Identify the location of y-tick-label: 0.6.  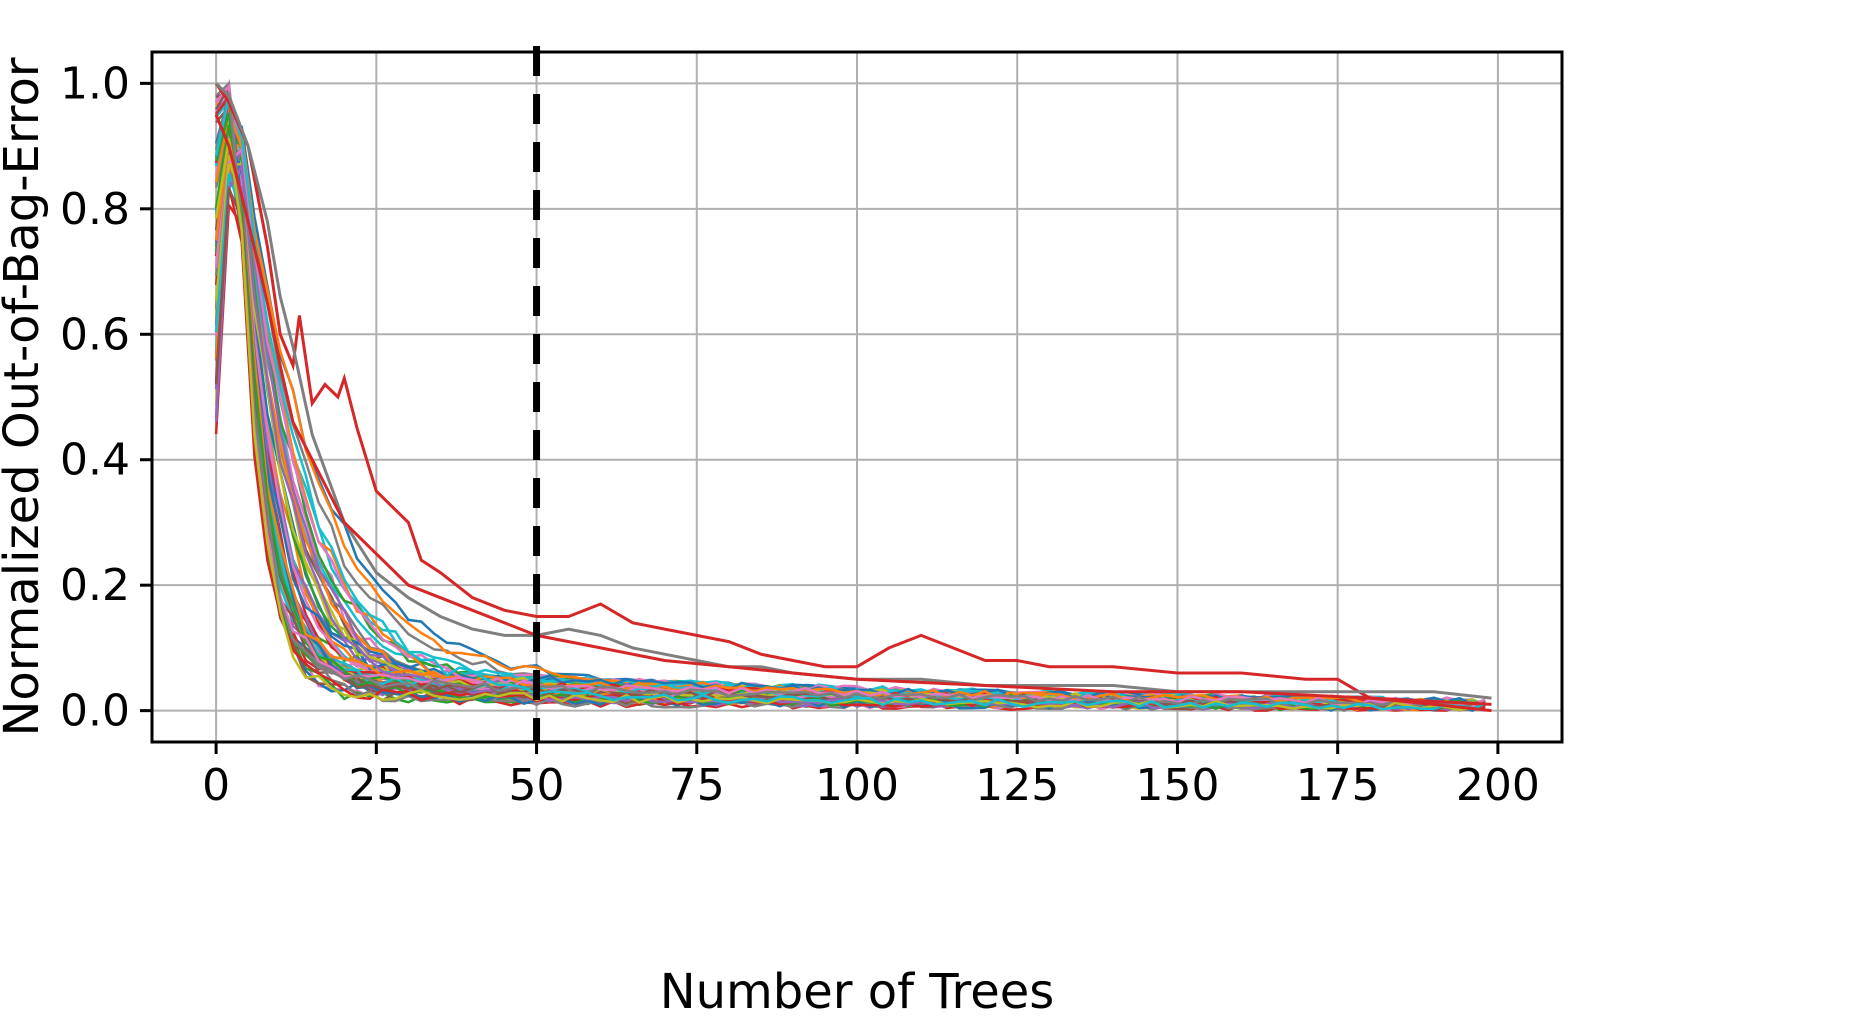
(95, 334).